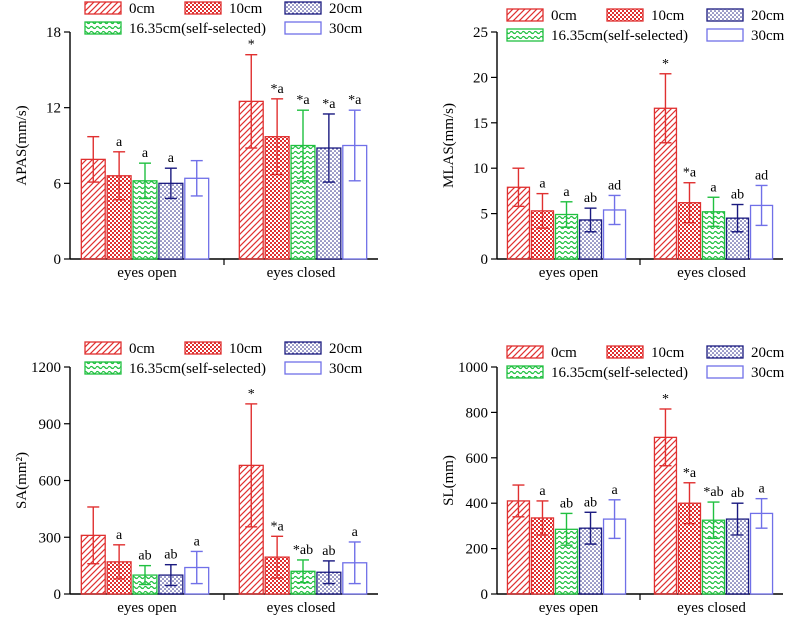 The width and height of the screenshot is (796, 617). I want to click on y-axis-label: MLAS(mm/s), so click(449, 145).